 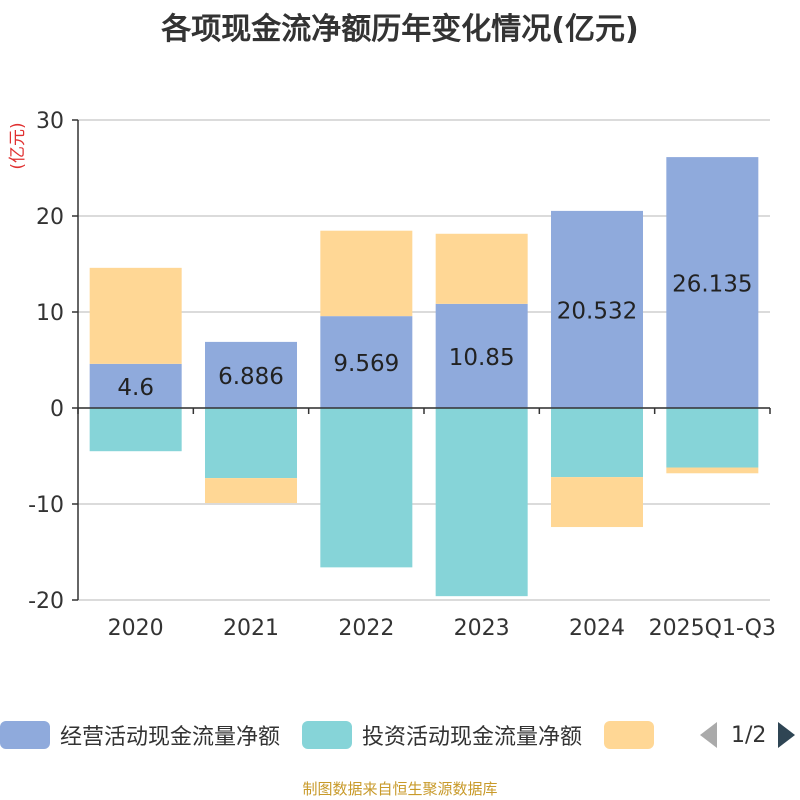 I want to click on x-tick-label: 2020, so click(x=136, y=628).